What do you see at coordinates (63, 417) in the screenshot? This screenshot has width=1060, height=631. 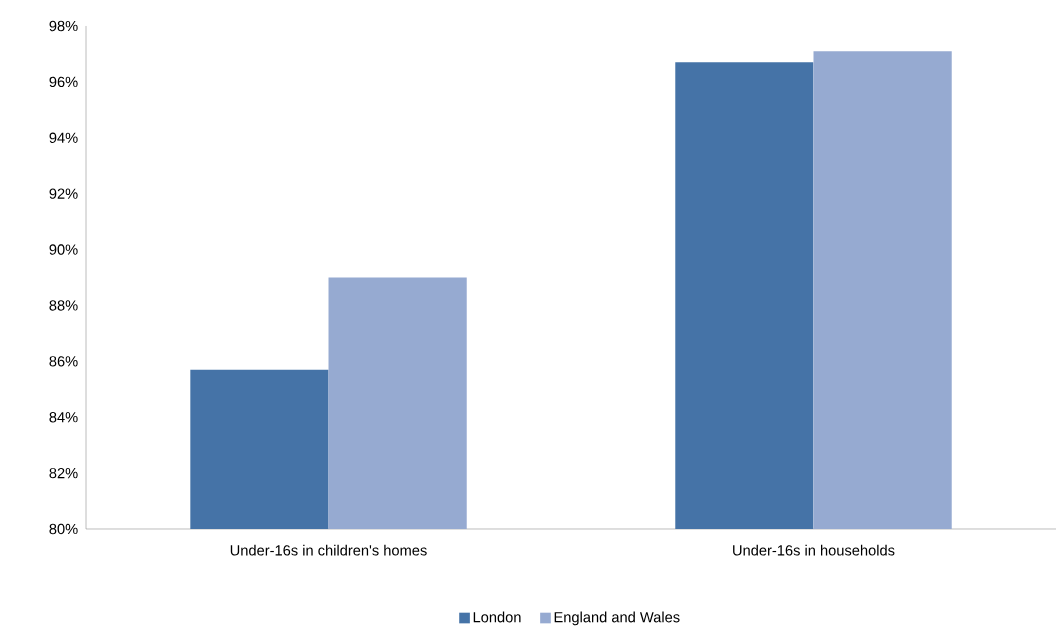 I see `y-tick-label: 84%` at bounding box center [63, 417].